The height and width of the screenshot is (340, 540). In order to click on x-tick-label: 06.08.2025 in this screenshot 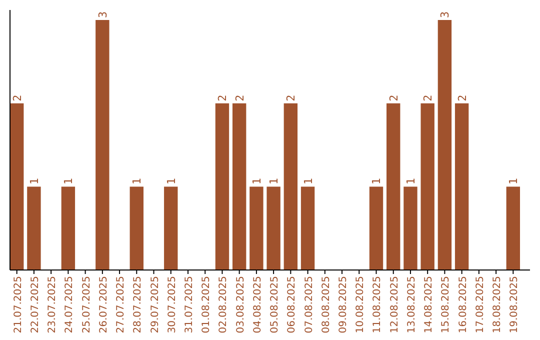, I will do `click(292, 305)`.